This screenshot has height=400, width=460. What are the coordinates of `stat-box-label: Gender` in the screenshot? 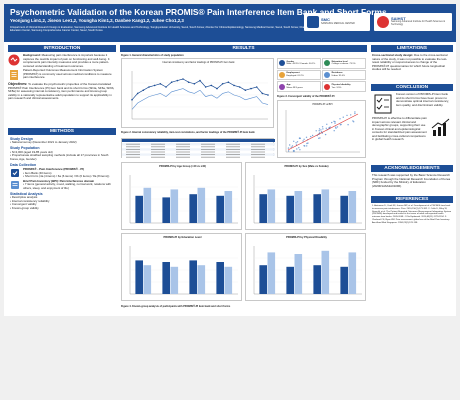 It's located at (290, 61).